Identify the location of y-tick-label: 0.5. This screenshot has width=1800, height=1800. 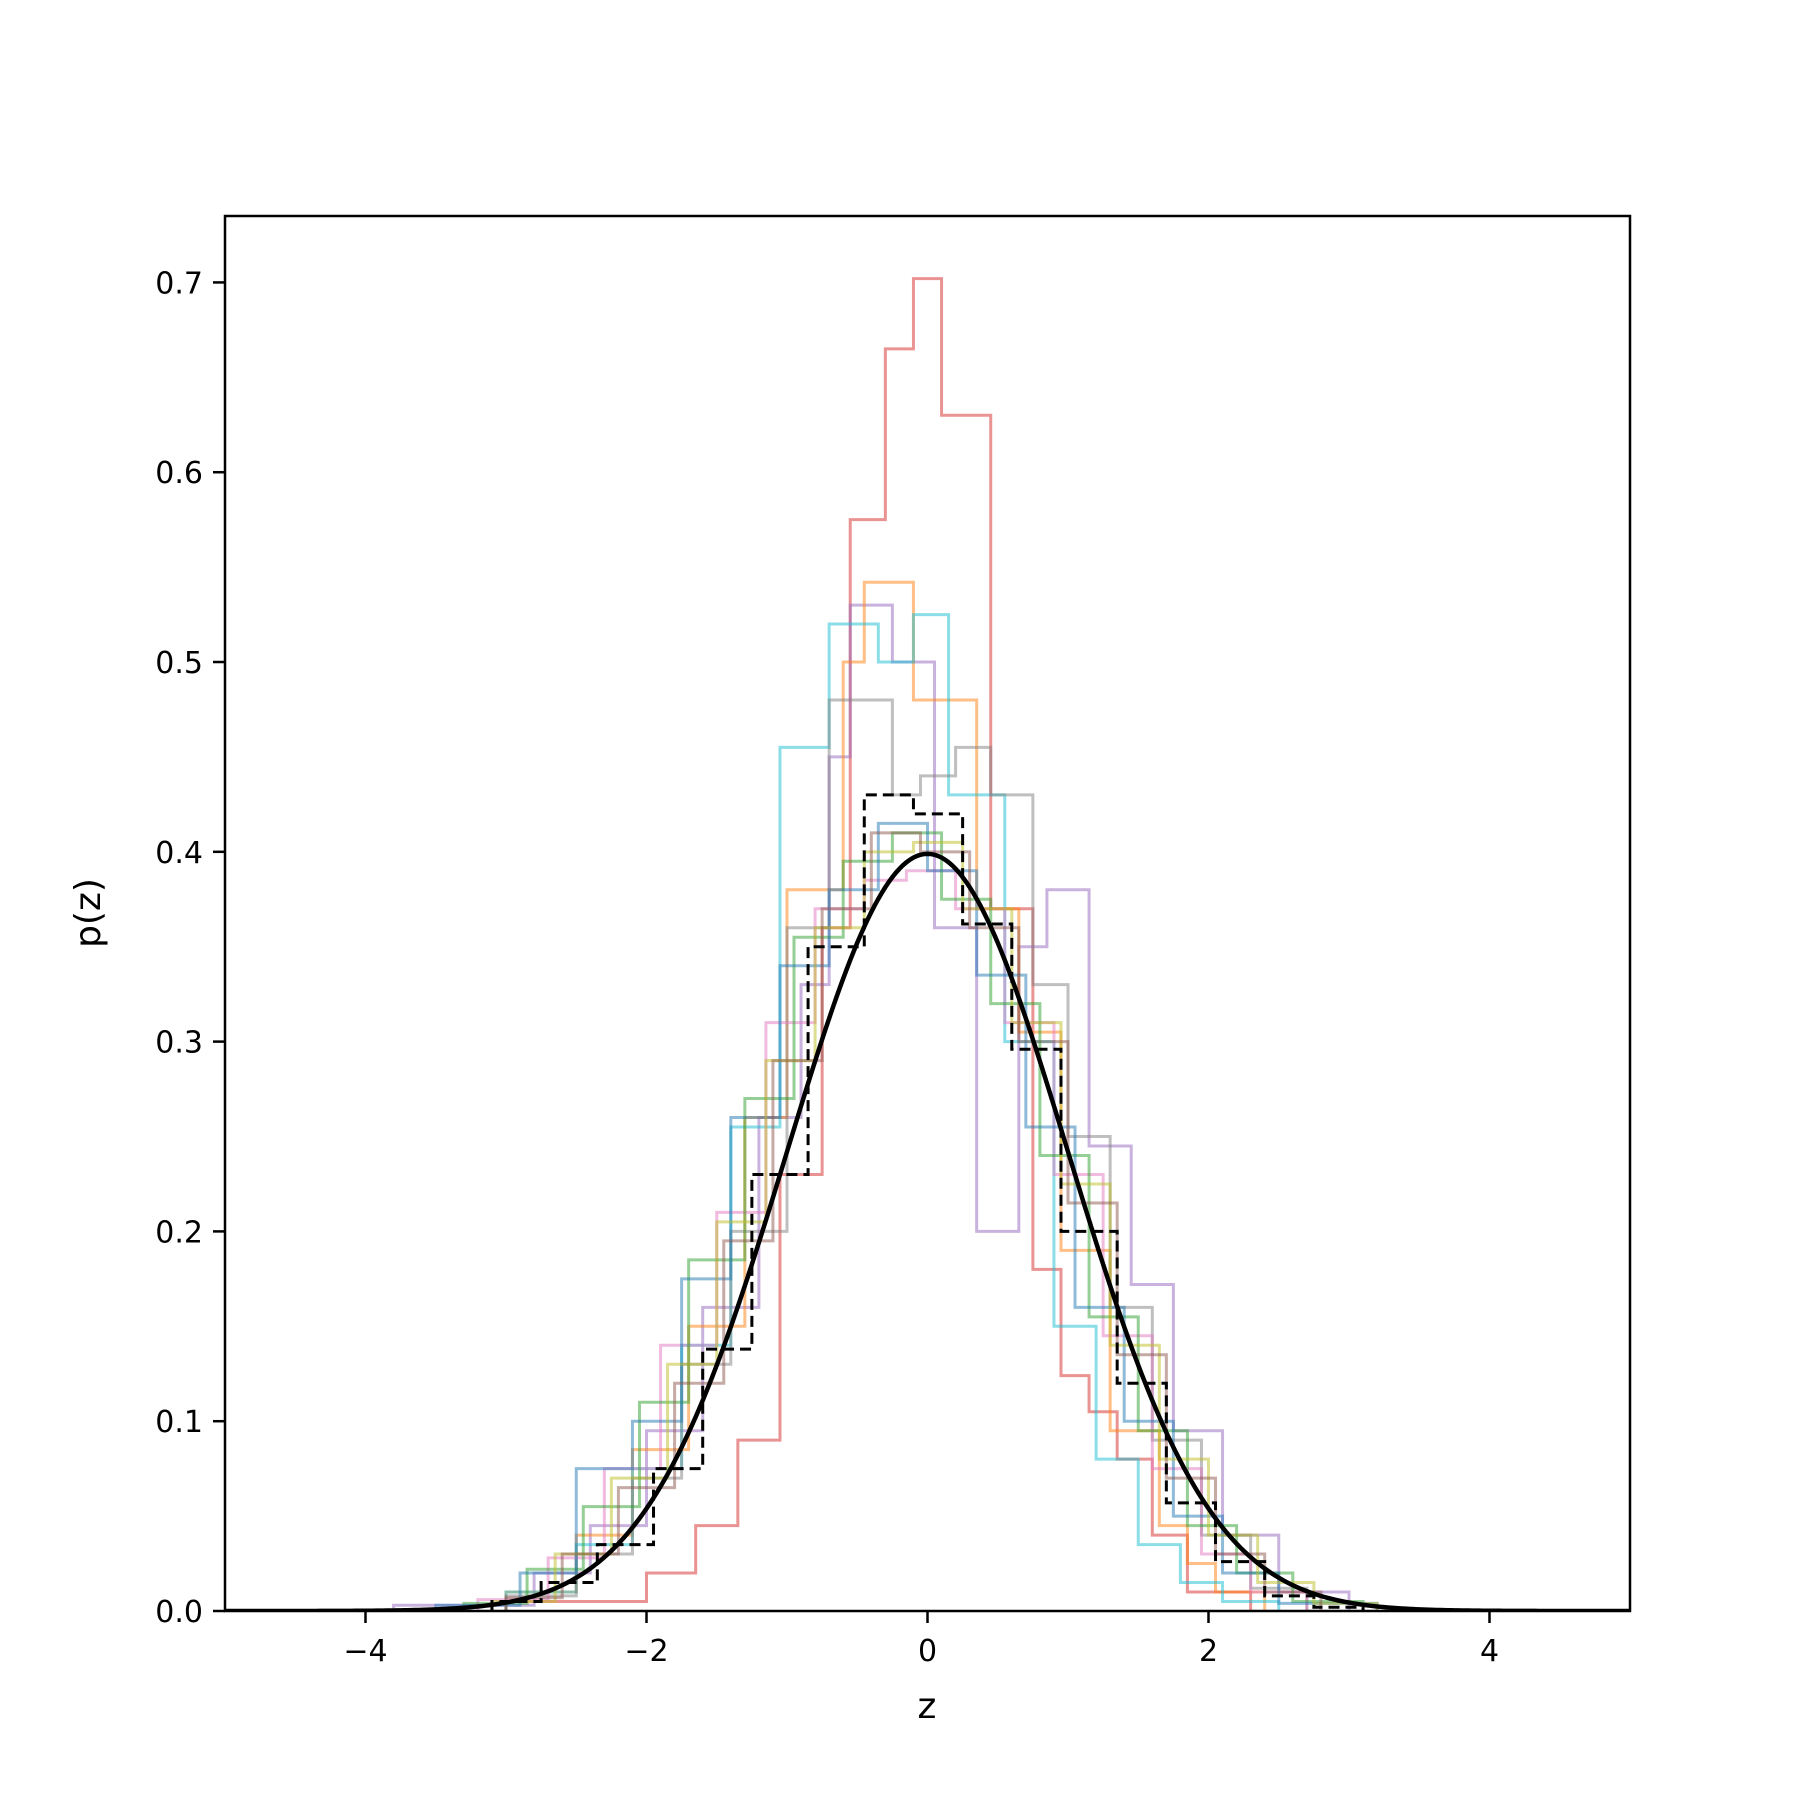
(179, 663).